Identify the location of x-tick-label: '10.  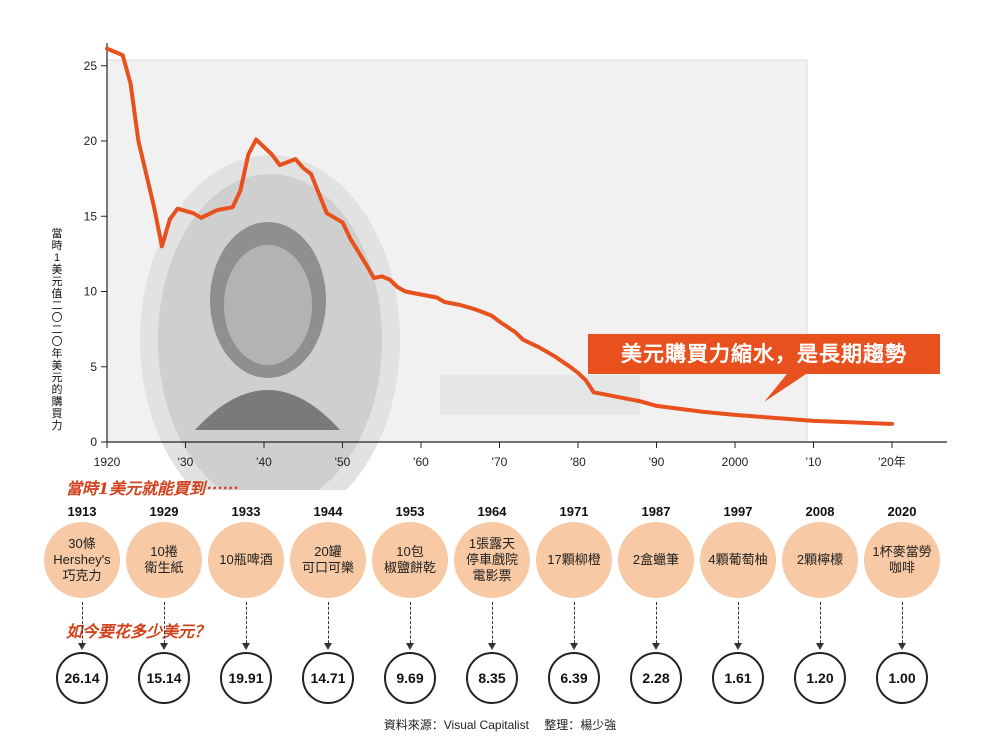
(814, 462).